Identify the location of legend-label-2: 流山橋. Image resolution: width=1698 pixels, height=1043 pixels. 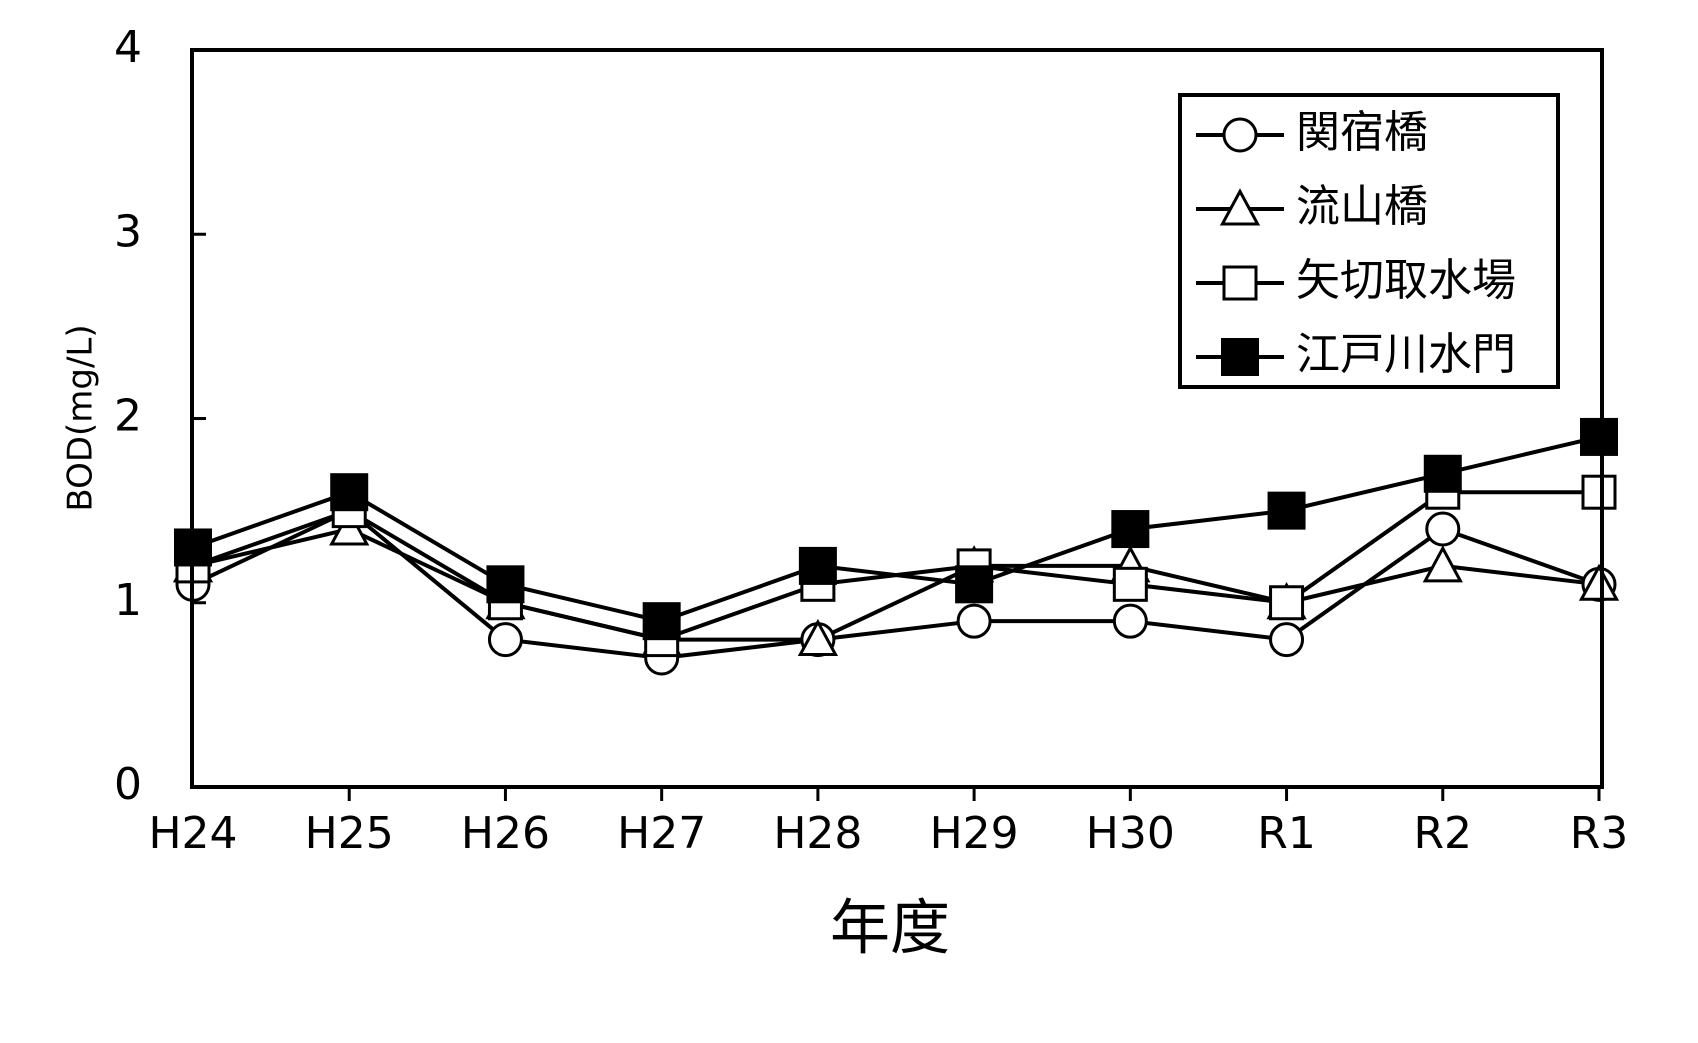
(1362, 206).